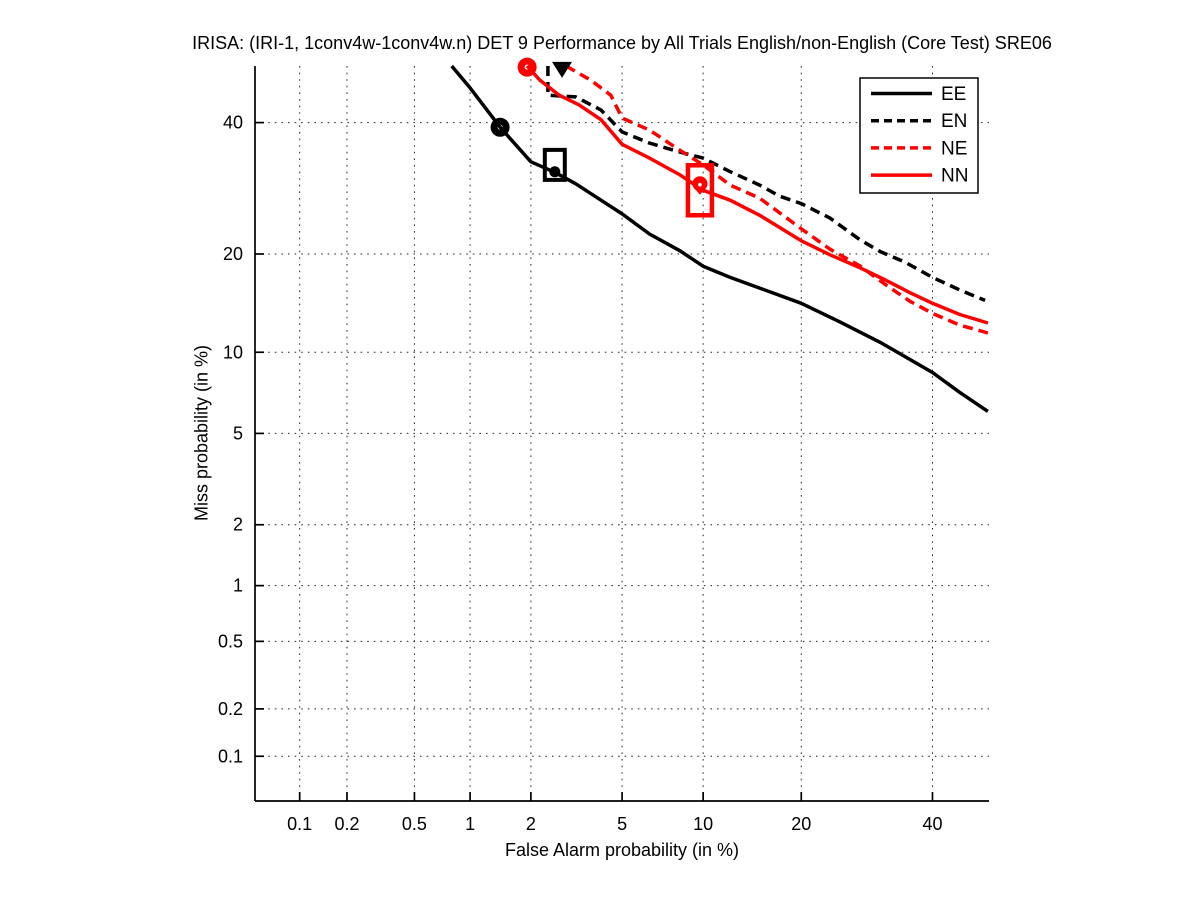 This screenshot has height=900, width=1201. What do you see at coordinates (703, 824) in the screenshot?
I see `x-tick-label: 10` at bounding box center [703, 824].